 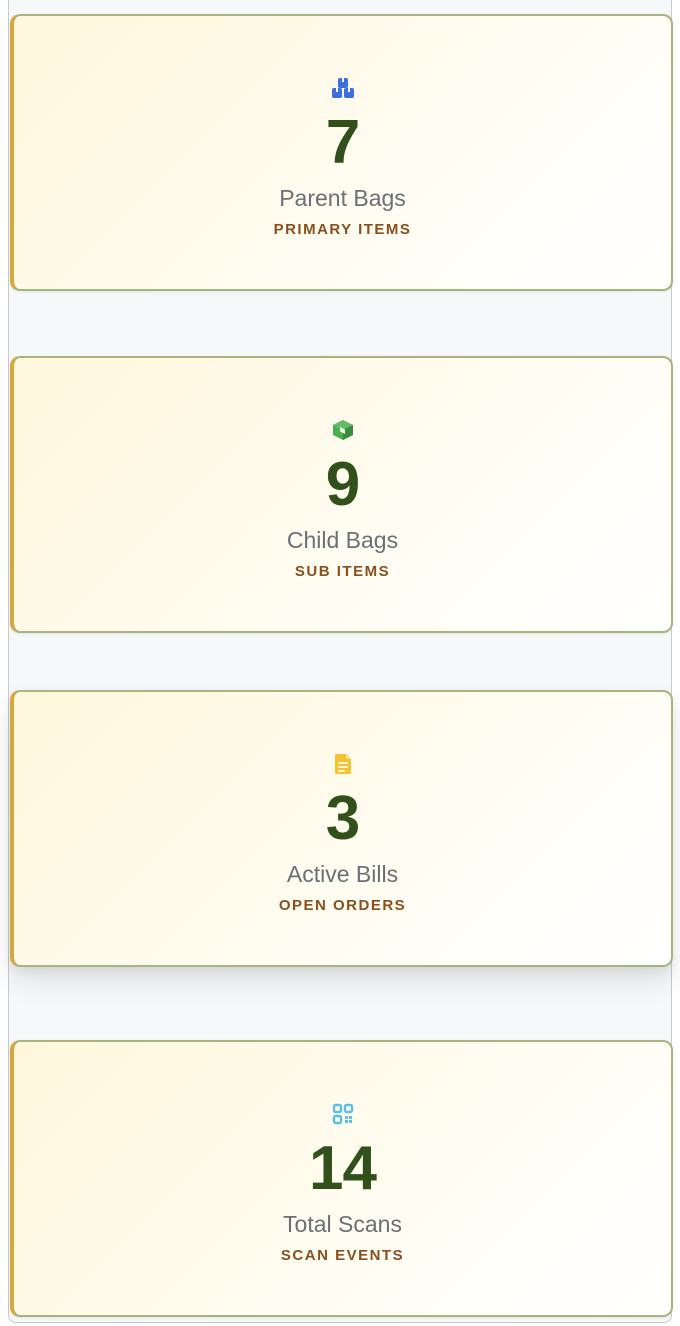 What do you see at coordinates (342, 484) in the screenshot?
I see `stat-value: 9` at bounding box center [342, 484].